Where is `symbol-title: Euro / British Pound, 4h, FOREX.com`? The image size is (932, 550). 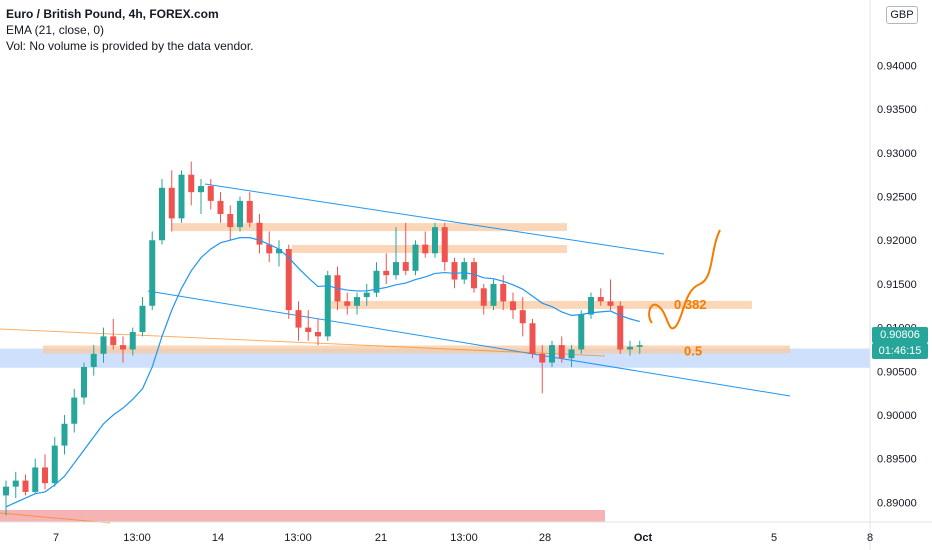
symbol-title: Euro / British Pound, 4h, FOREX.com is located at coordinates (112, 14).